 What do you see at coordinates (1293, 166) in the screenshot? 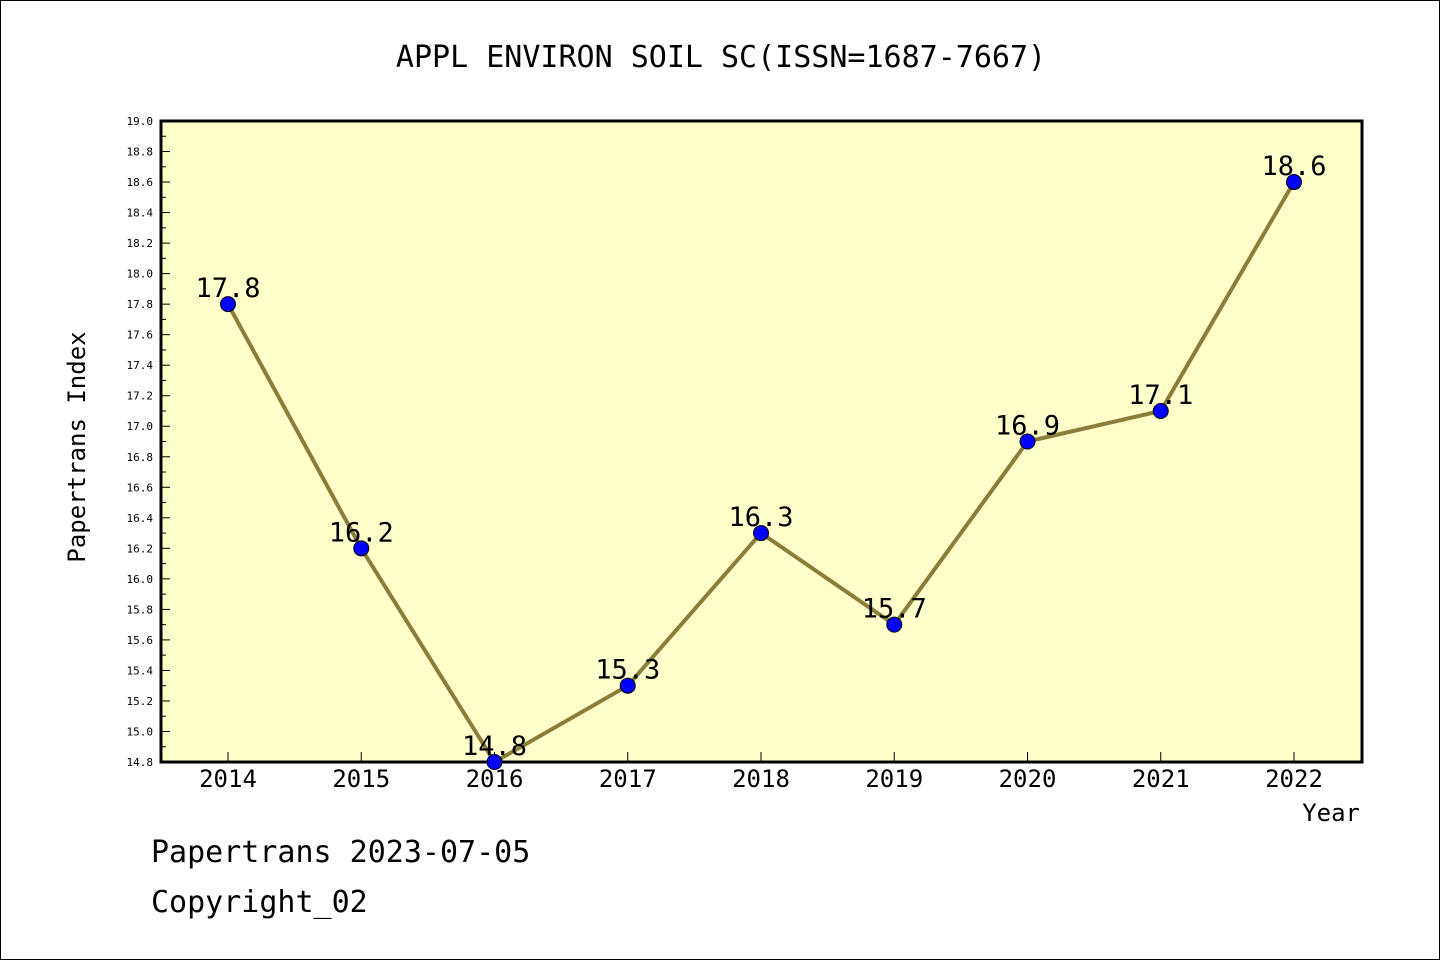
I see `data-label: 18.6` at bounding box center [1293, 166].